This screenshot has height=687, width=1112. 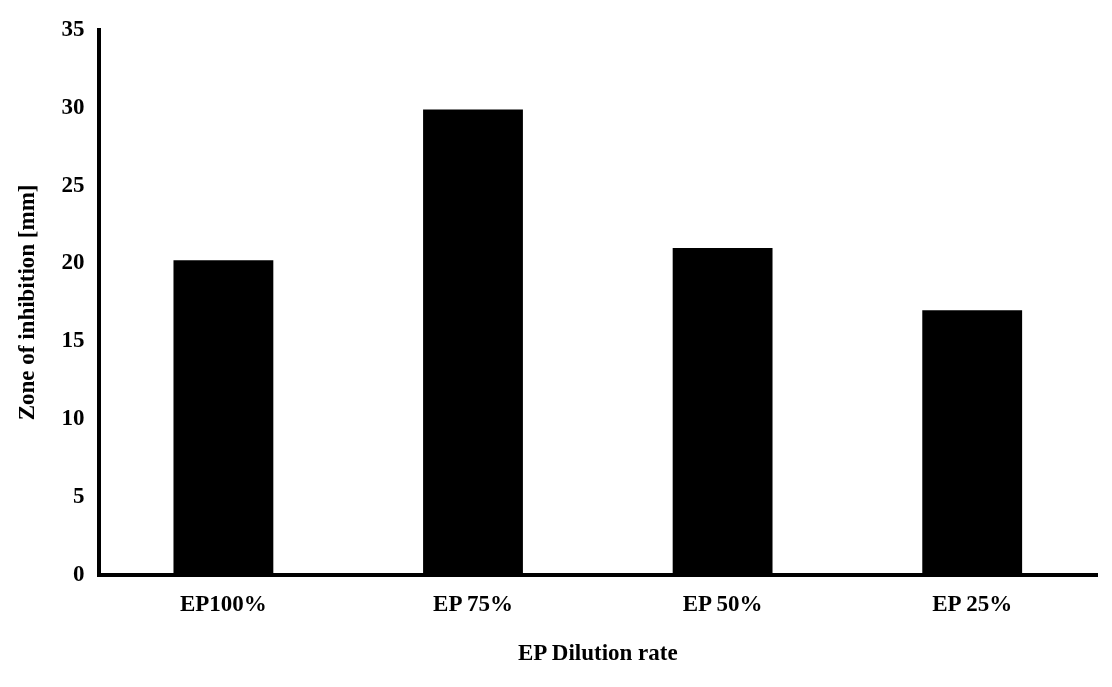 I want to click on x-axis-title: EP Dilution rate, so click(x=597, y=653).